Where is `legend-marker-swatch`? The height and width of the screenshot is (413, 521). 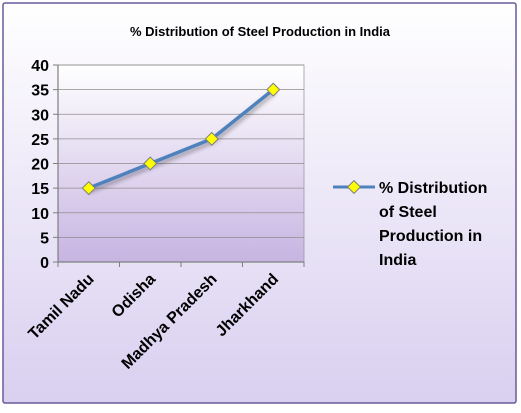
legend-marker-swatch is located at coordinates (354, 187).